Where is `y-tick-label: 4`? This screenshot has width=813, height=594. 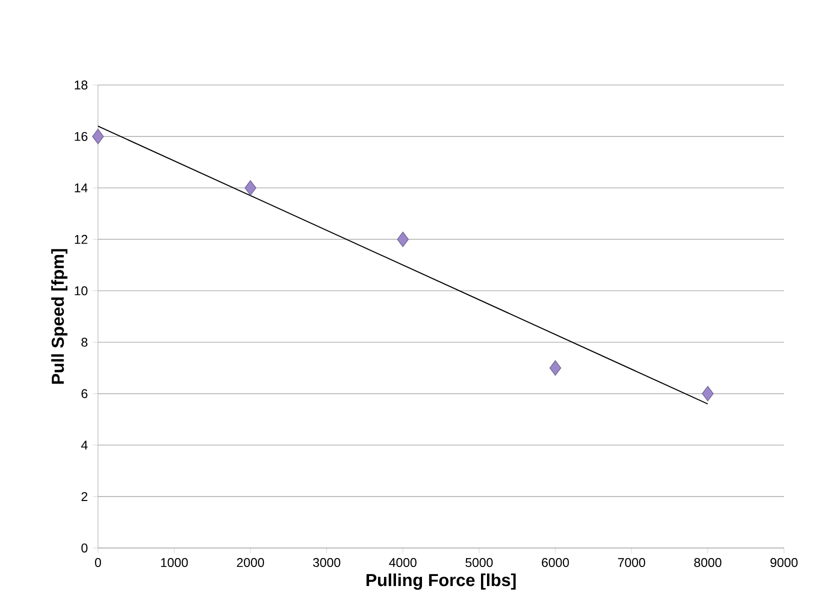
y-tick-label: 4 is located at coordinates (84, 445).